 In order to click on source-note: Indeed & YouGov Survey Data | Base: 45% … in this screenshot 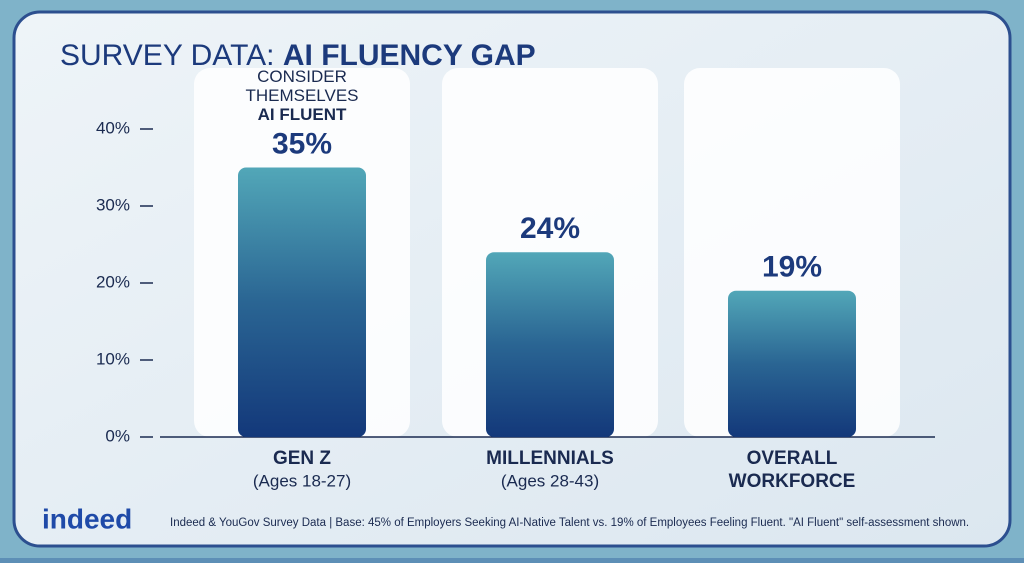, I will do `click(569, 523)`.